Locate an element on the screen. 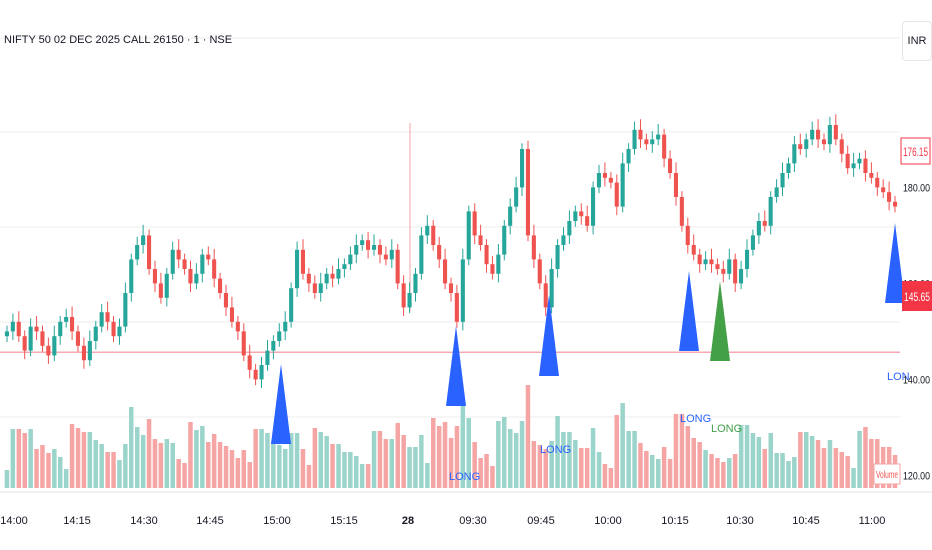 This screenshot has width=932, height=550. last-close-badge: 176.15 is located at coordinates (915, 151).